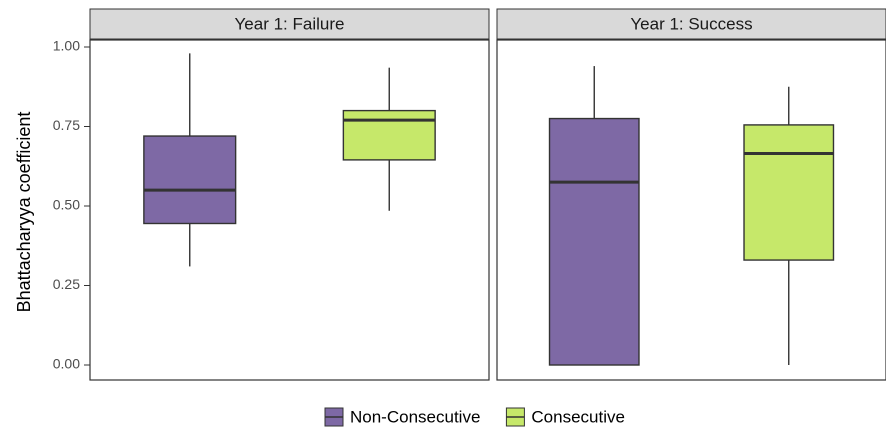 This screenshot has width=886, height=431. I want to click on y-tick-label: 0.75, so click(66, 125).